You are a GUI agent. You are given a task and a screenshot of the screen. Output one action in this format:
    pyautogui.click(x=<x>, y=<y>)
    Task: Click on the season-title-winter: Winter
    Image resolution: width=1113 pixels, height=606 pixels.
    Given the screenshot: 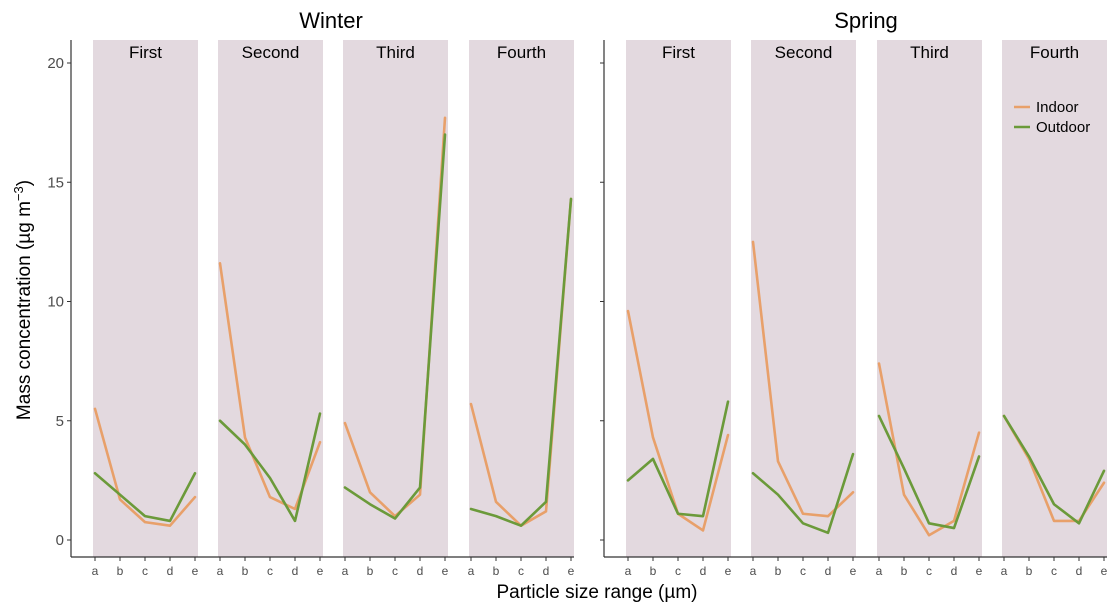 What is the action you would take?
    pyautogui.click(x=331, y=20)
    